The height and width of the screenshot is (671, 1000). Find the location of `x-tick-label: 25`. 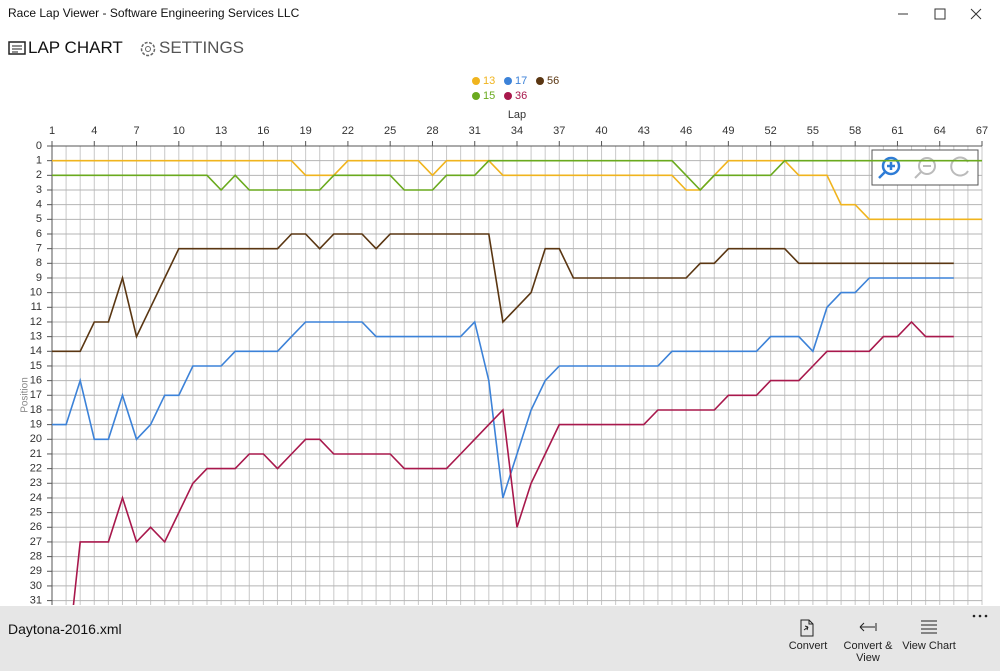

x-tick-label: 25 is located at coordinates (390, 131).